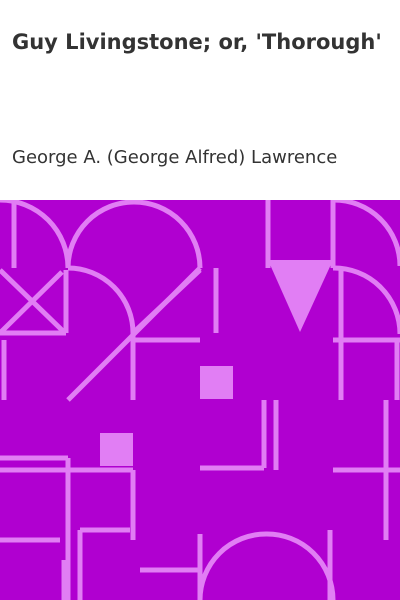 The image size is (400, 600). What do you see at coordinates (300, 296) in the screenshot?
I see `pattern-triangle` at bounding box center [300, 296].